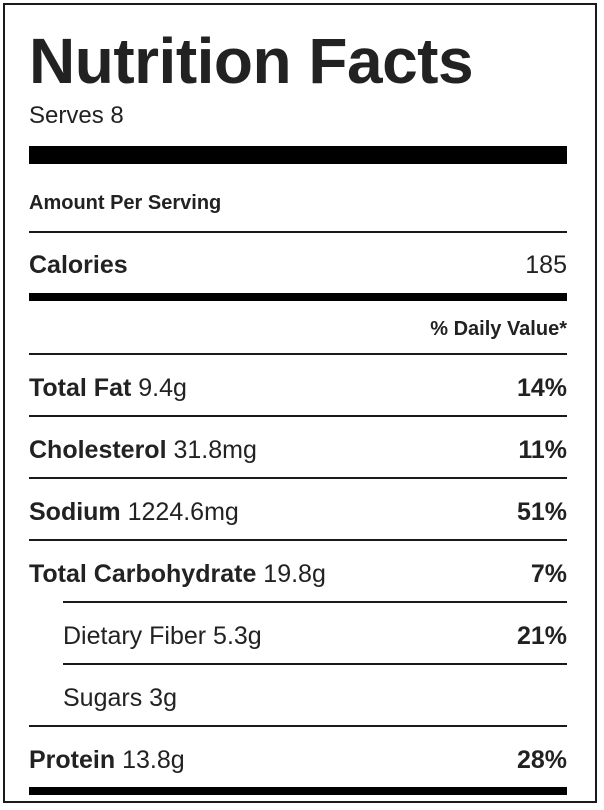  What do you see at coordinates (143, 573) in the screenshot?
I see `nutrient-name: Total Carbohydrate` at bounding box center [143, 573].